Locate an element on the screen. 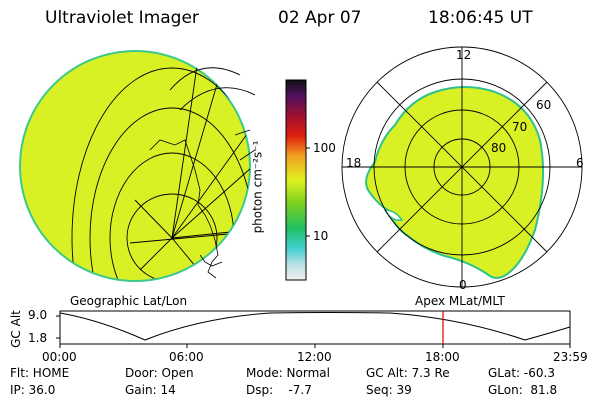  colorbar-tick-100: 100 is located at coordinates (324, 148).